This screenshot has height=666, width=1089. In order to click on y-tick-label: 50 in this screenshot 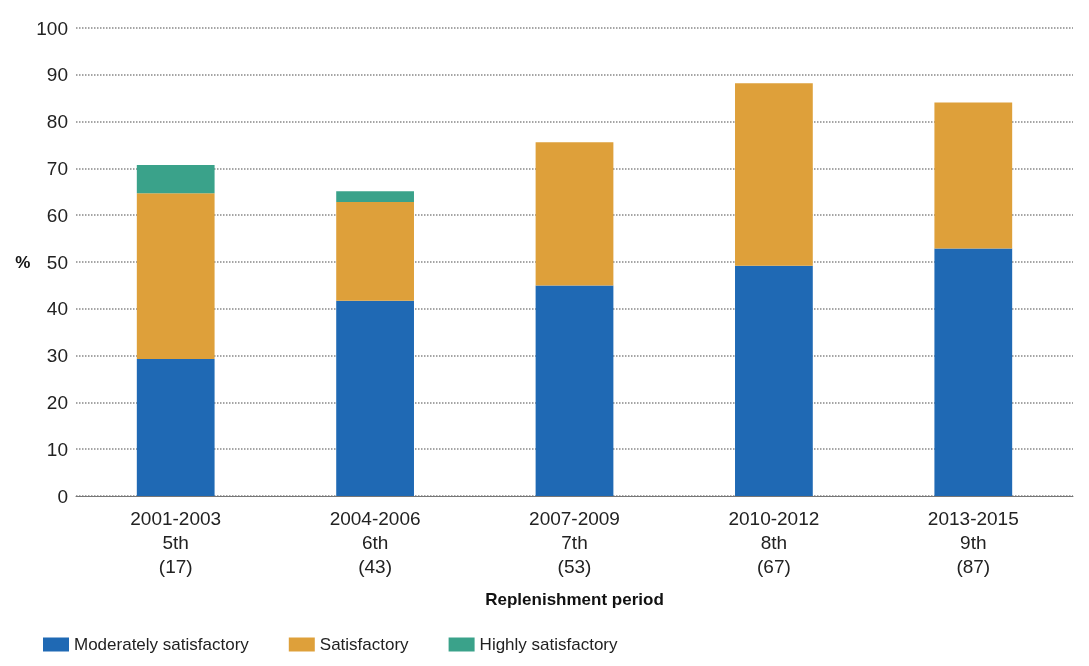, I will do `click(57, 262)`.